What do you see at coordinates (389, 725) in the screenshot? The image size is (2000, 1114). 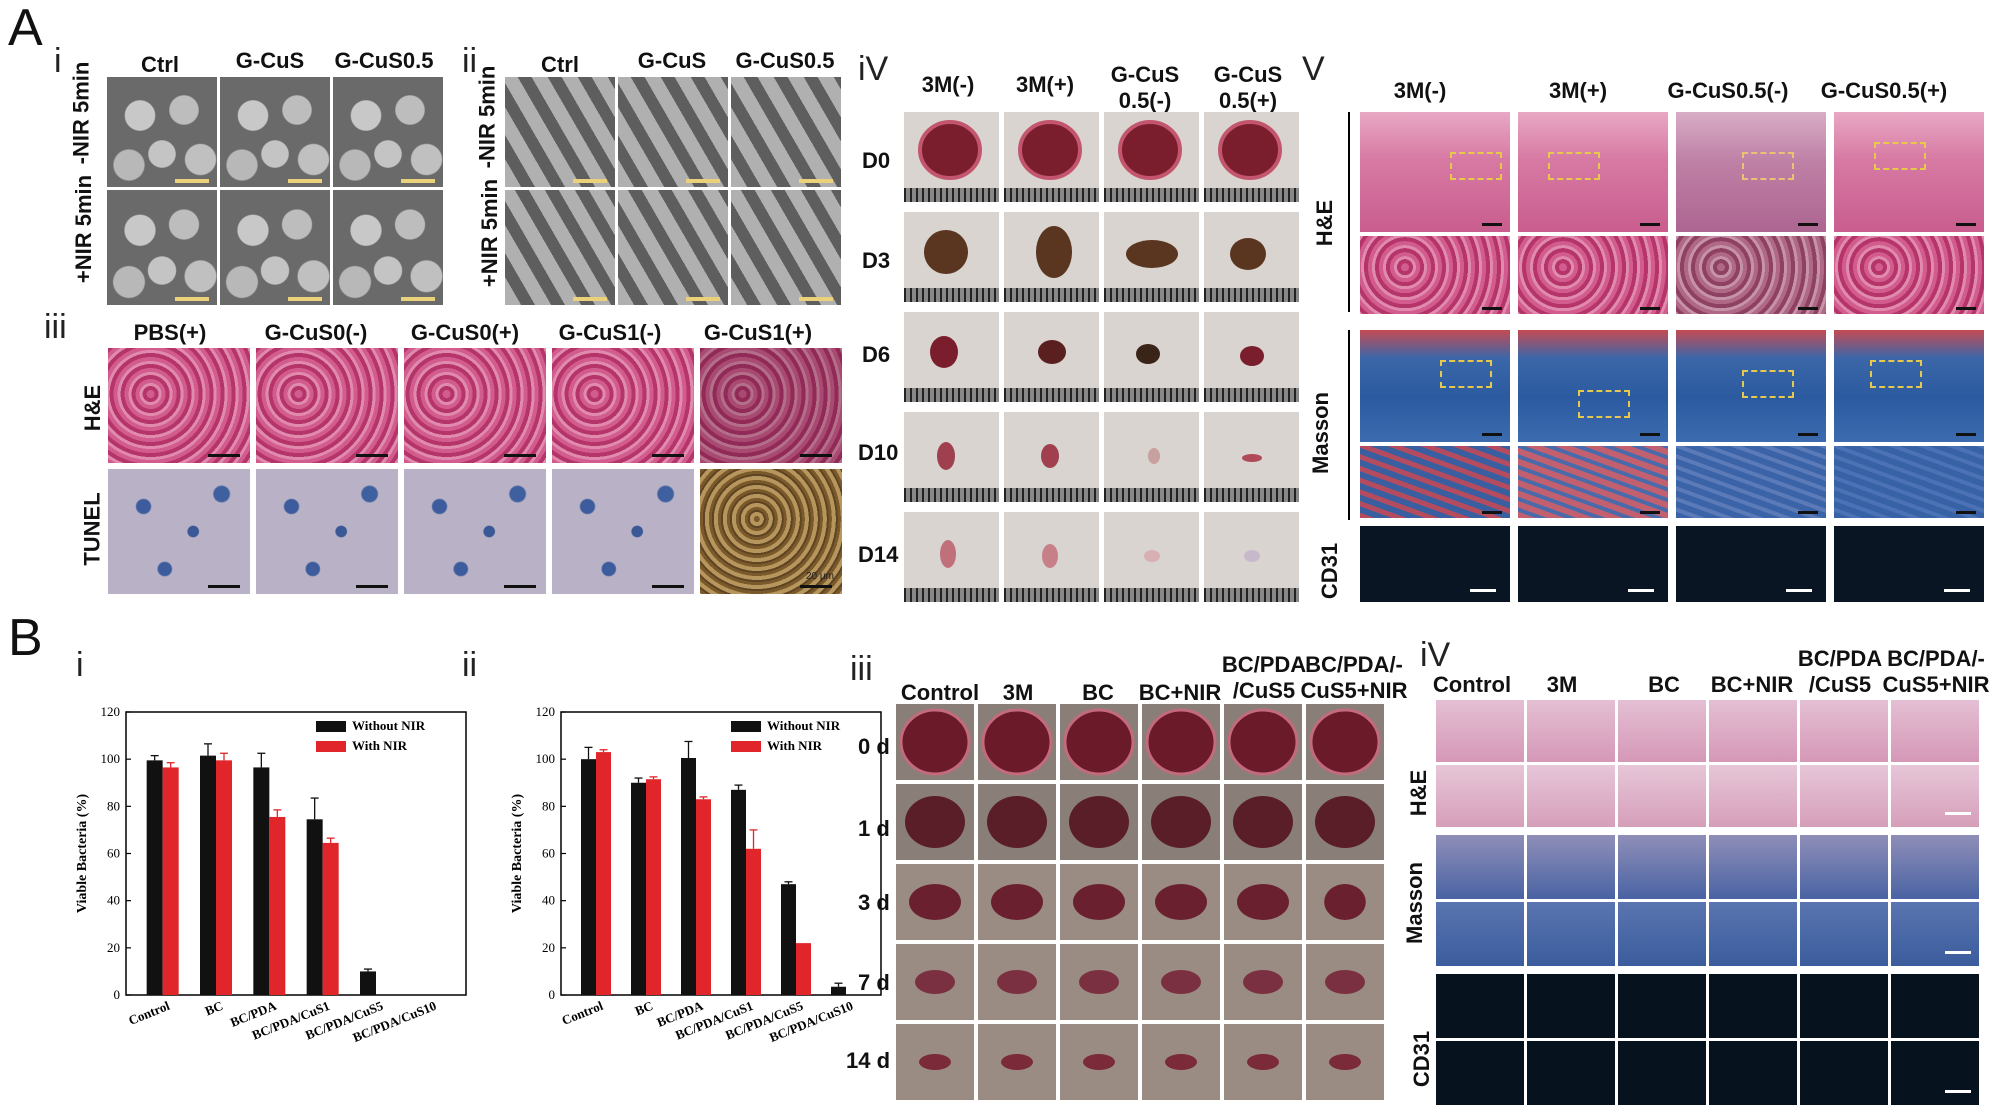 I see `legend-label: Without NIR` at bounding box center [389, 725].